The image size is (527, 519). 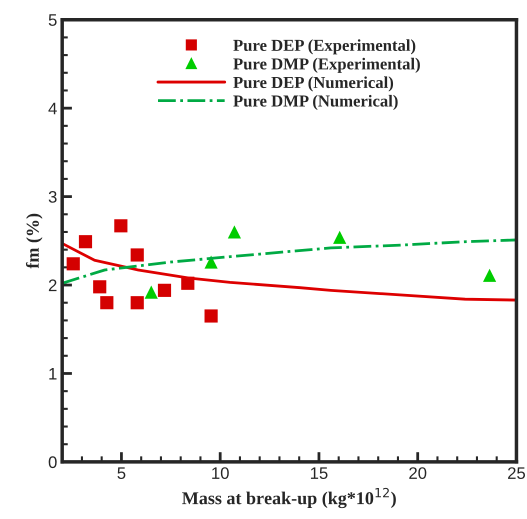 I want to click on x-tick-label: 20, so click(x=417, y=473).